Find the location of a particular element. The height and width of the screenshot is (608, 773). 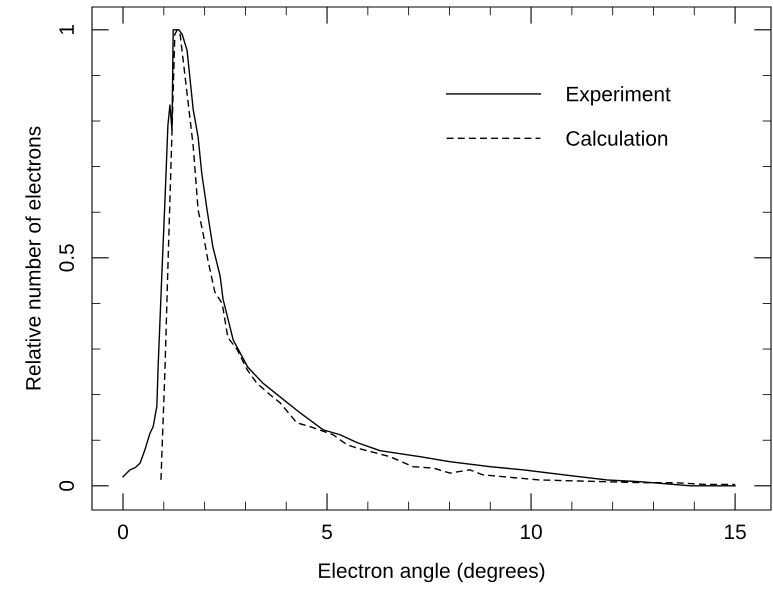

x-axis-title: Electron angle (degrees) is located at coordinates (431, 572).